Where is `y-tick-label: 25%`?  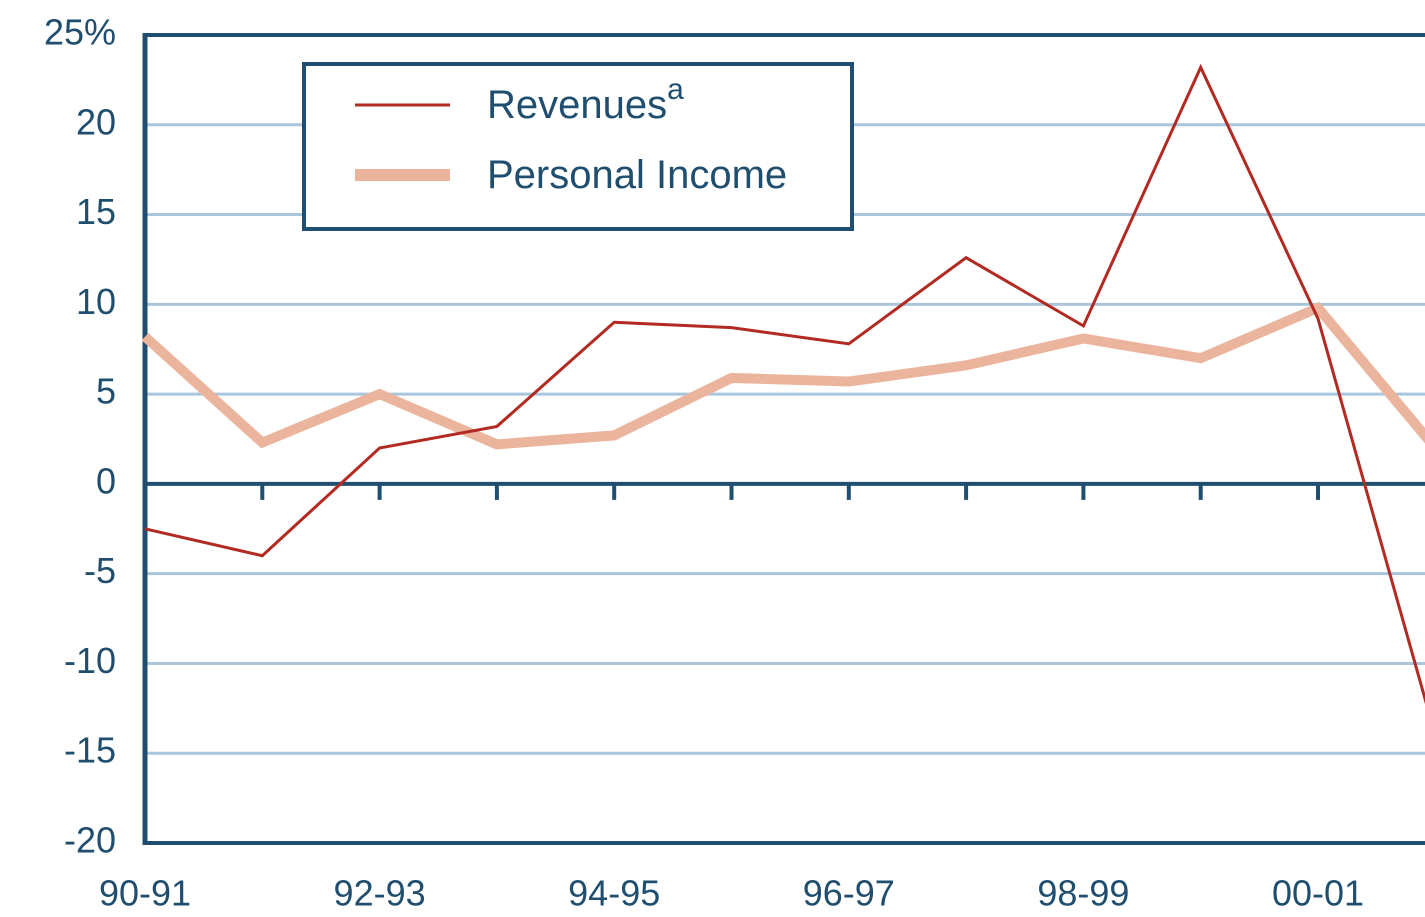
y-tick-label: 25% is located at coordinates (80, 32).